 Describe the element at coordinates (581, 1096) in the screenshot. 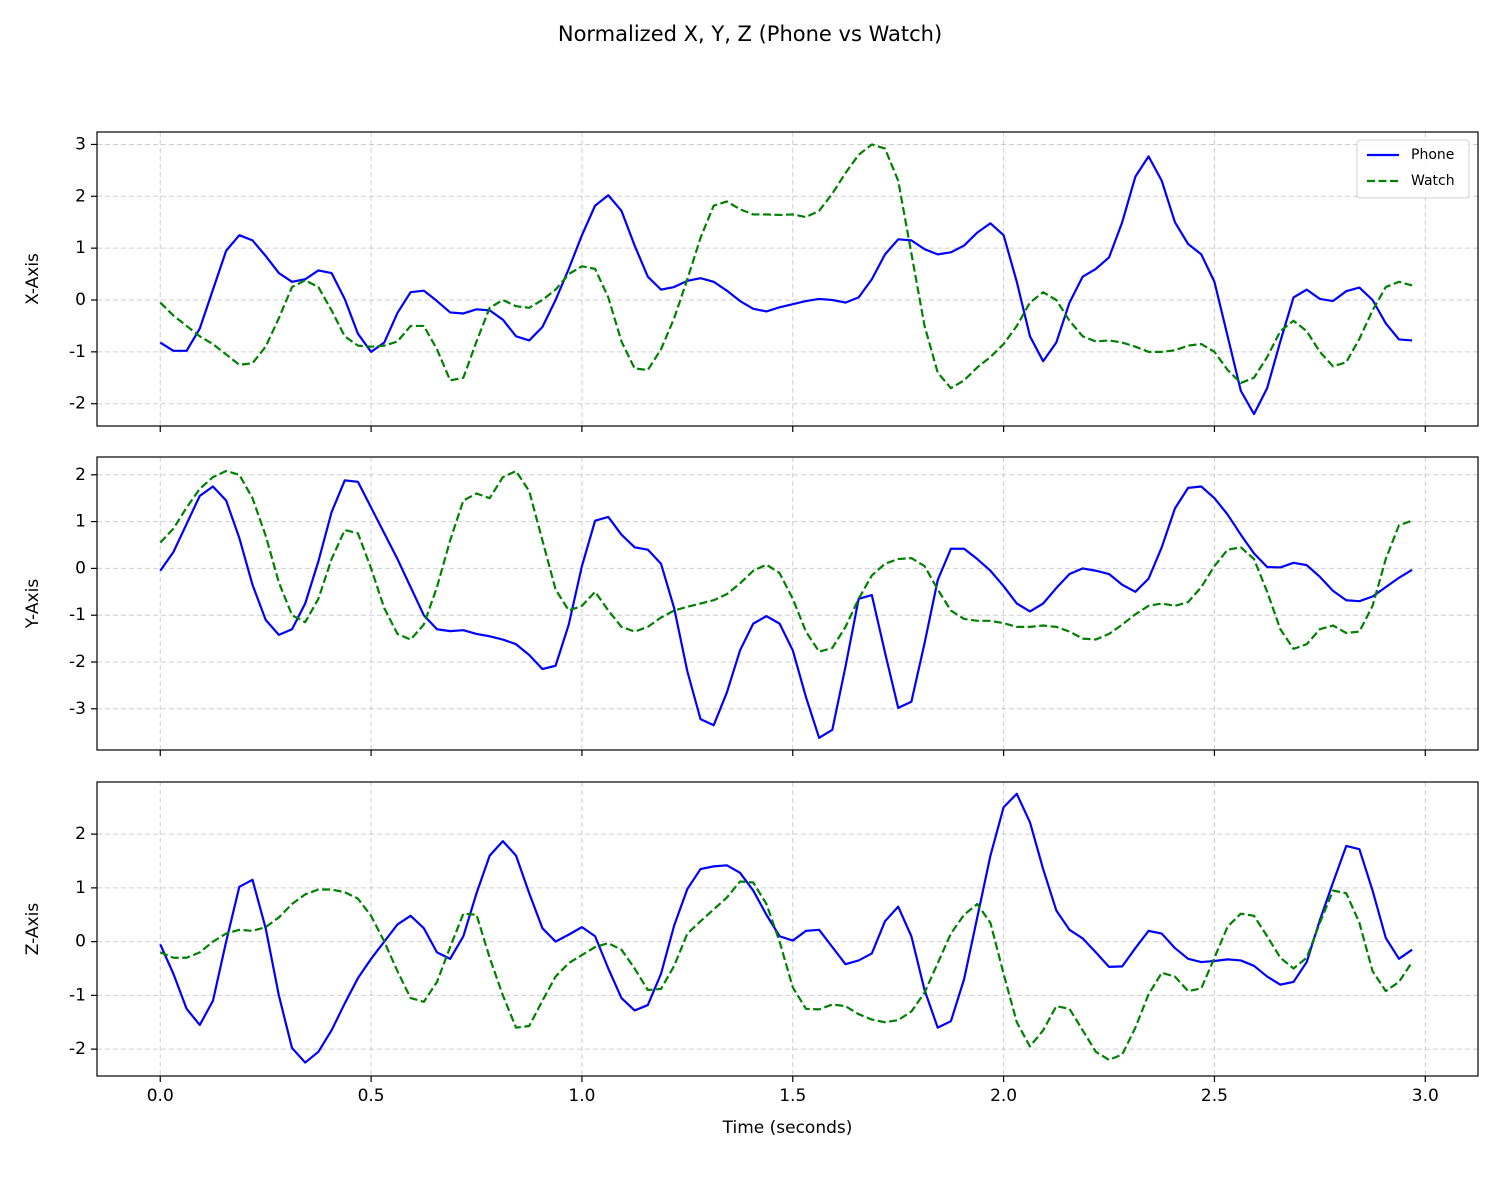

I see `x-tick-label: 1.0` at that location.